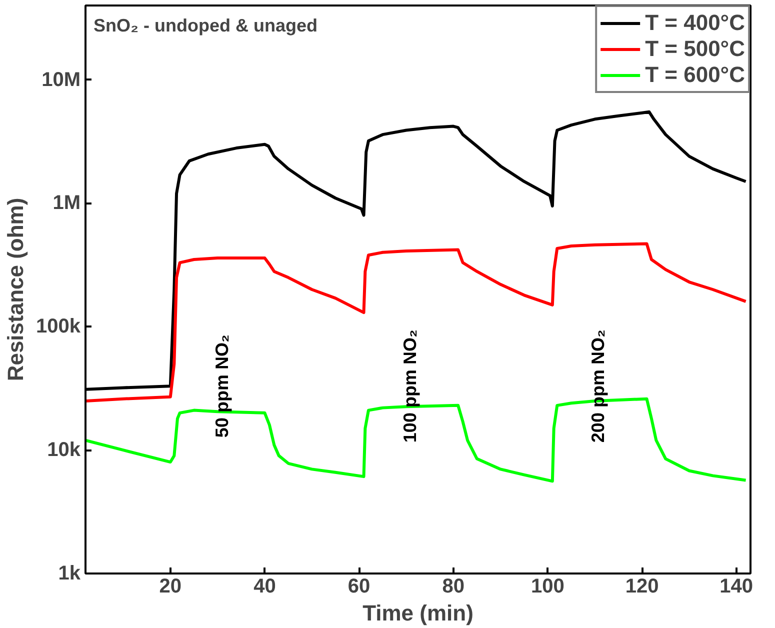 Image resolution: width=775 pixels, height=628 pixels. Describe the element at coordinates (170, 587) in the screenshot. I see `x-tick-label: 20` at that location.